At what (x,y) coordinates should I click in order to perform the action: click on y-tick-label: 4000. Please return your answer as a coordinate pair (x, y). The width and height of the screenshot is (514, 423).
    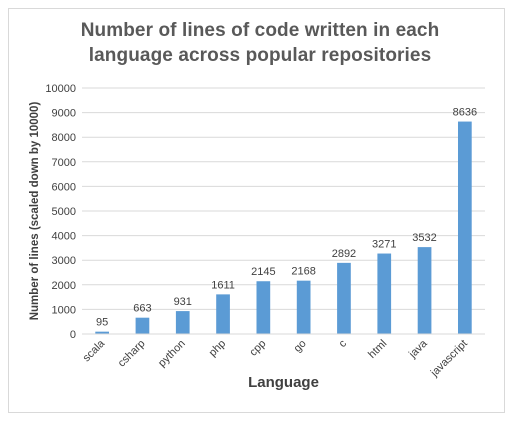
    Looking at the image, I should click on (64, 237).